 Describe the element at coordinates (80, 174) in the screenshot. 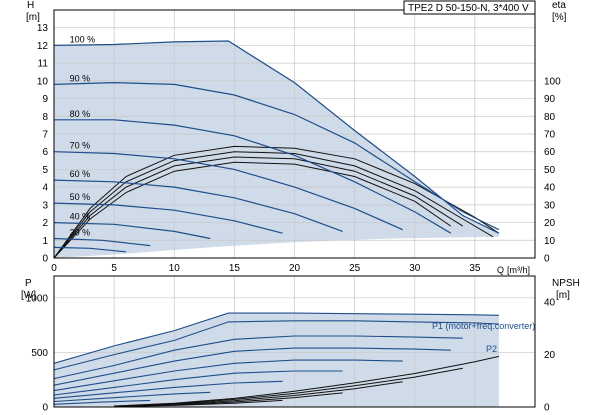

I see `speed-label: 60 %` at that location.